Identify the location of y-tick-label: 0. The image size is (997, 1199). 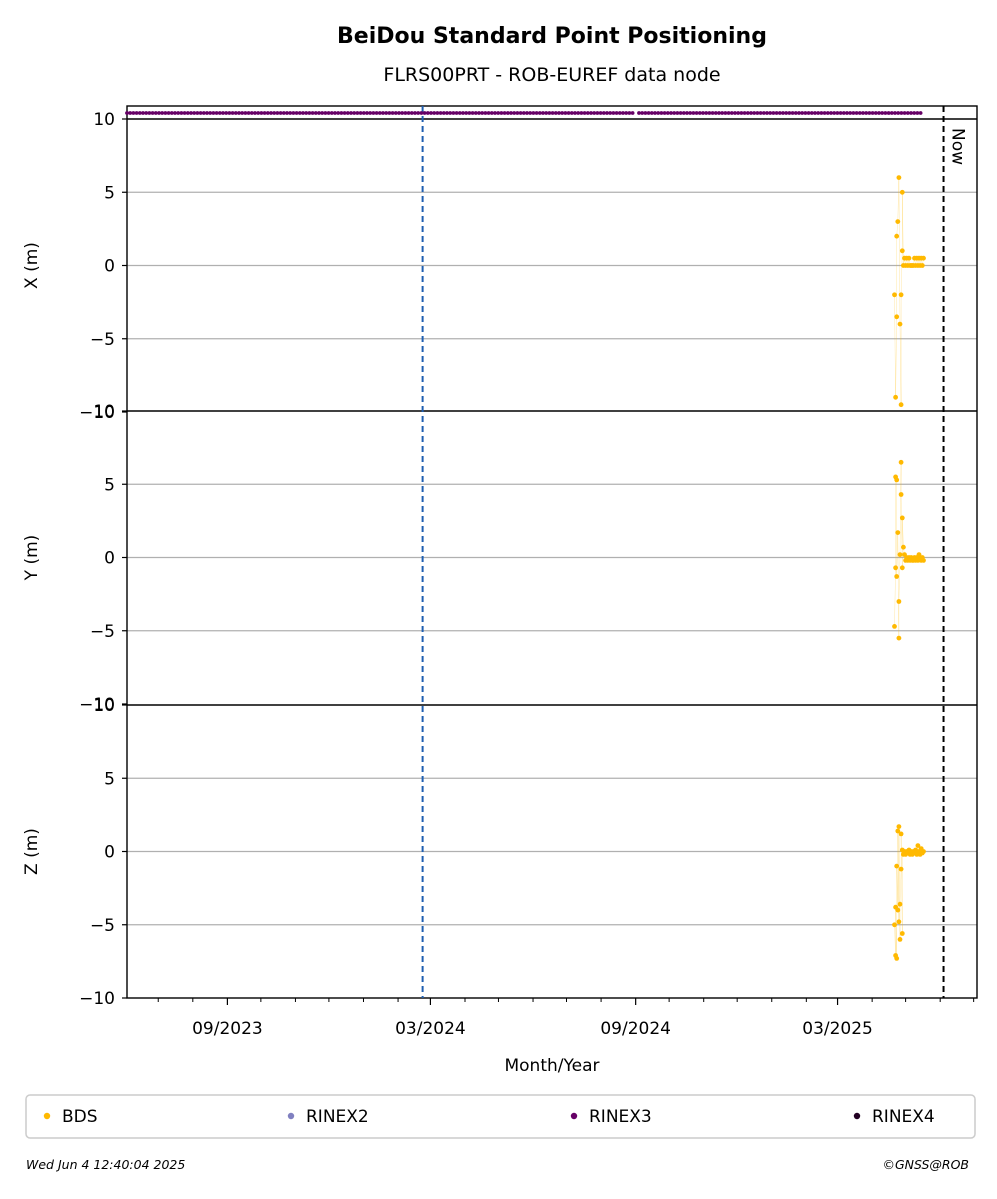
(109, 853).